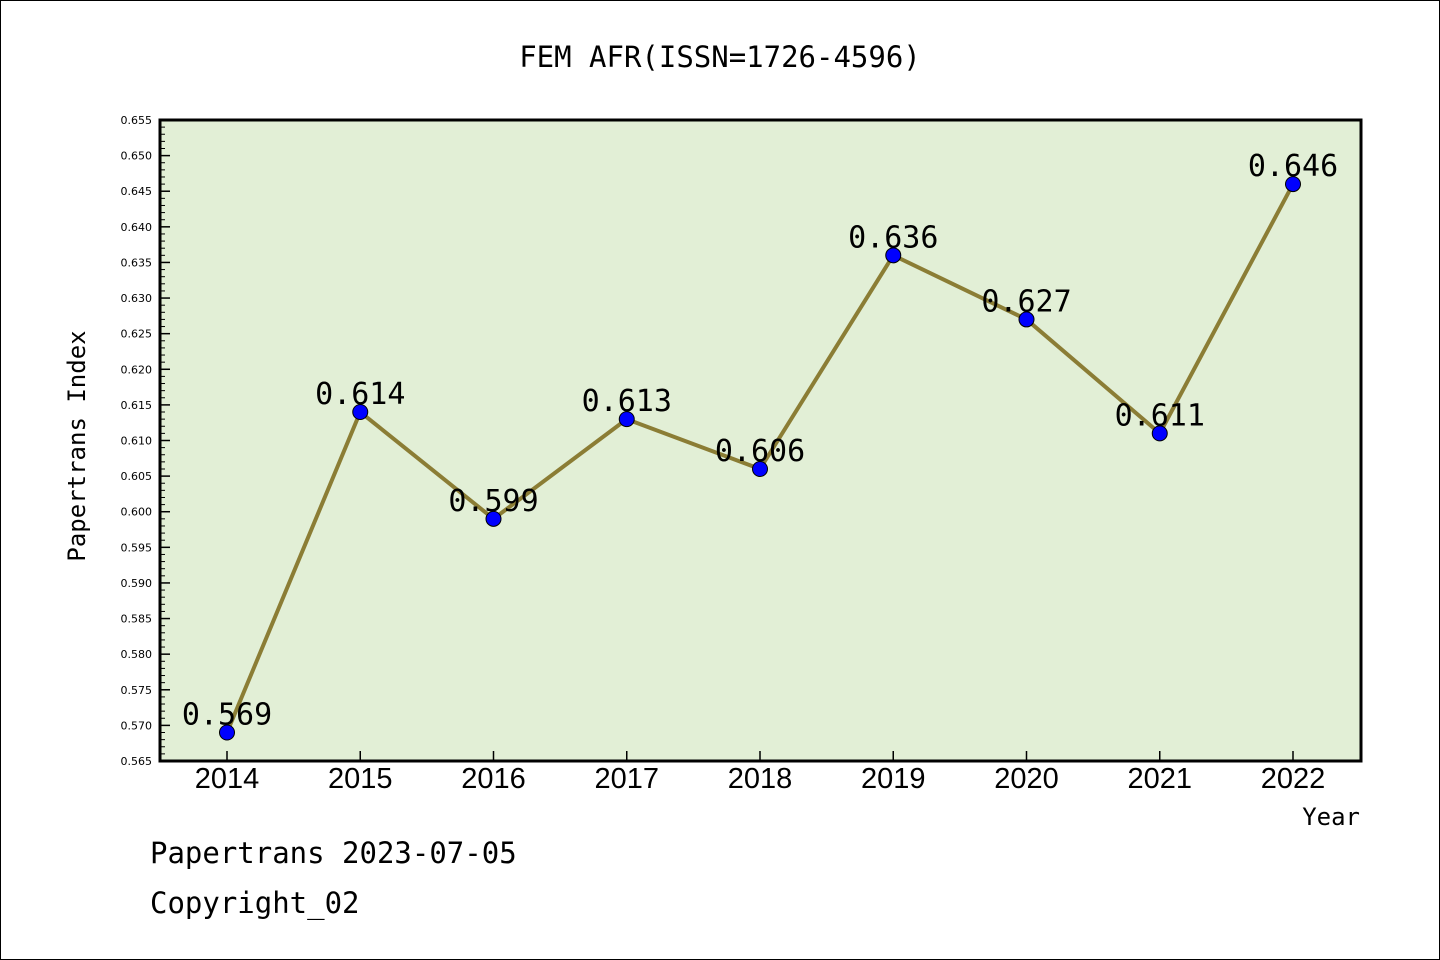 The image size is (1440, 960). What do you see at coordinates (137, 191) in the screenshot?
I see `y-tick-label: 0.645` at bounding box center [137, 191].